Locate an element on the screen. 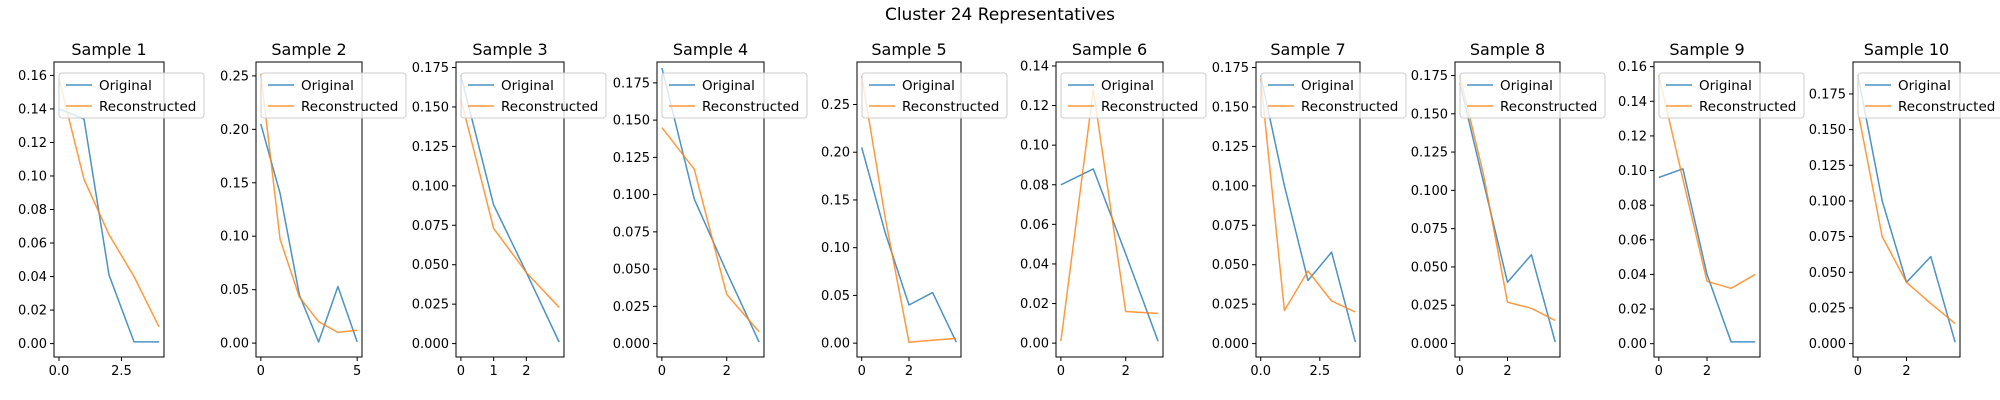 Image resolution: width=2000 pixels, height=400 pixels. subplot-title: Sample 1 is located at coordinates (108, 49).